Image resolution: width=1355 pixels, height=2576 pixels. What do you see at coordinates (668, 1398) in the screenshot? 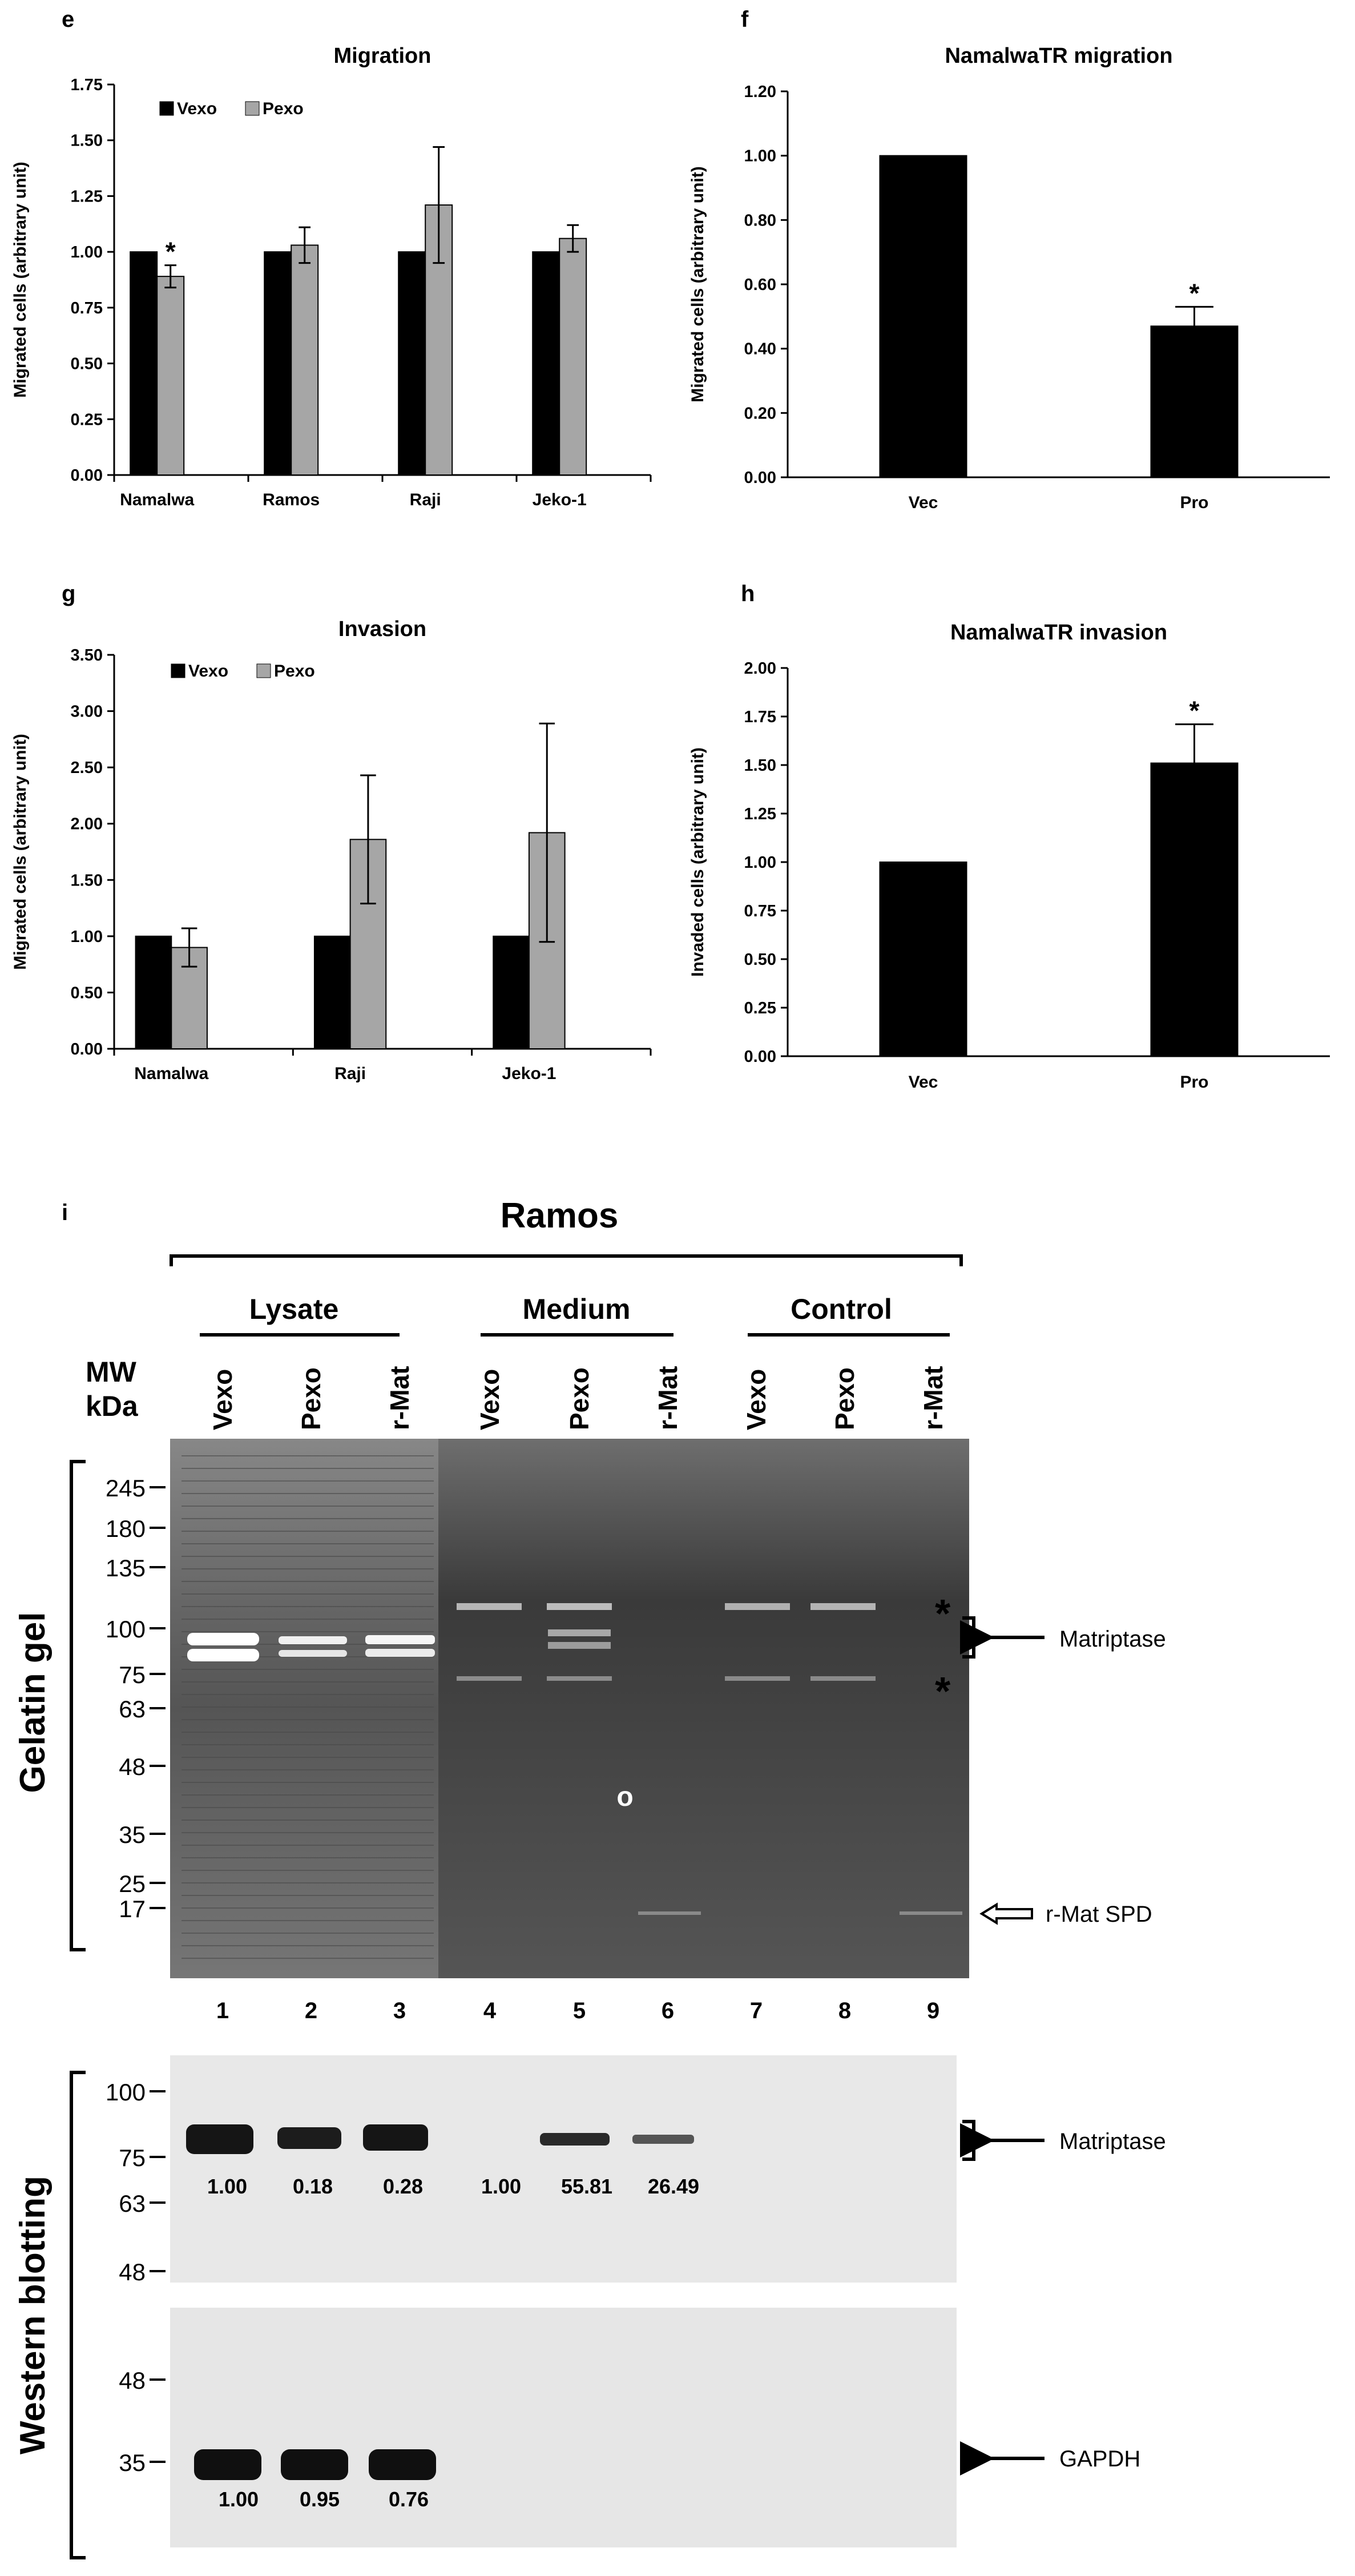
I see `lane-header-6: r-Mat` at bounding box center [668, 1398].